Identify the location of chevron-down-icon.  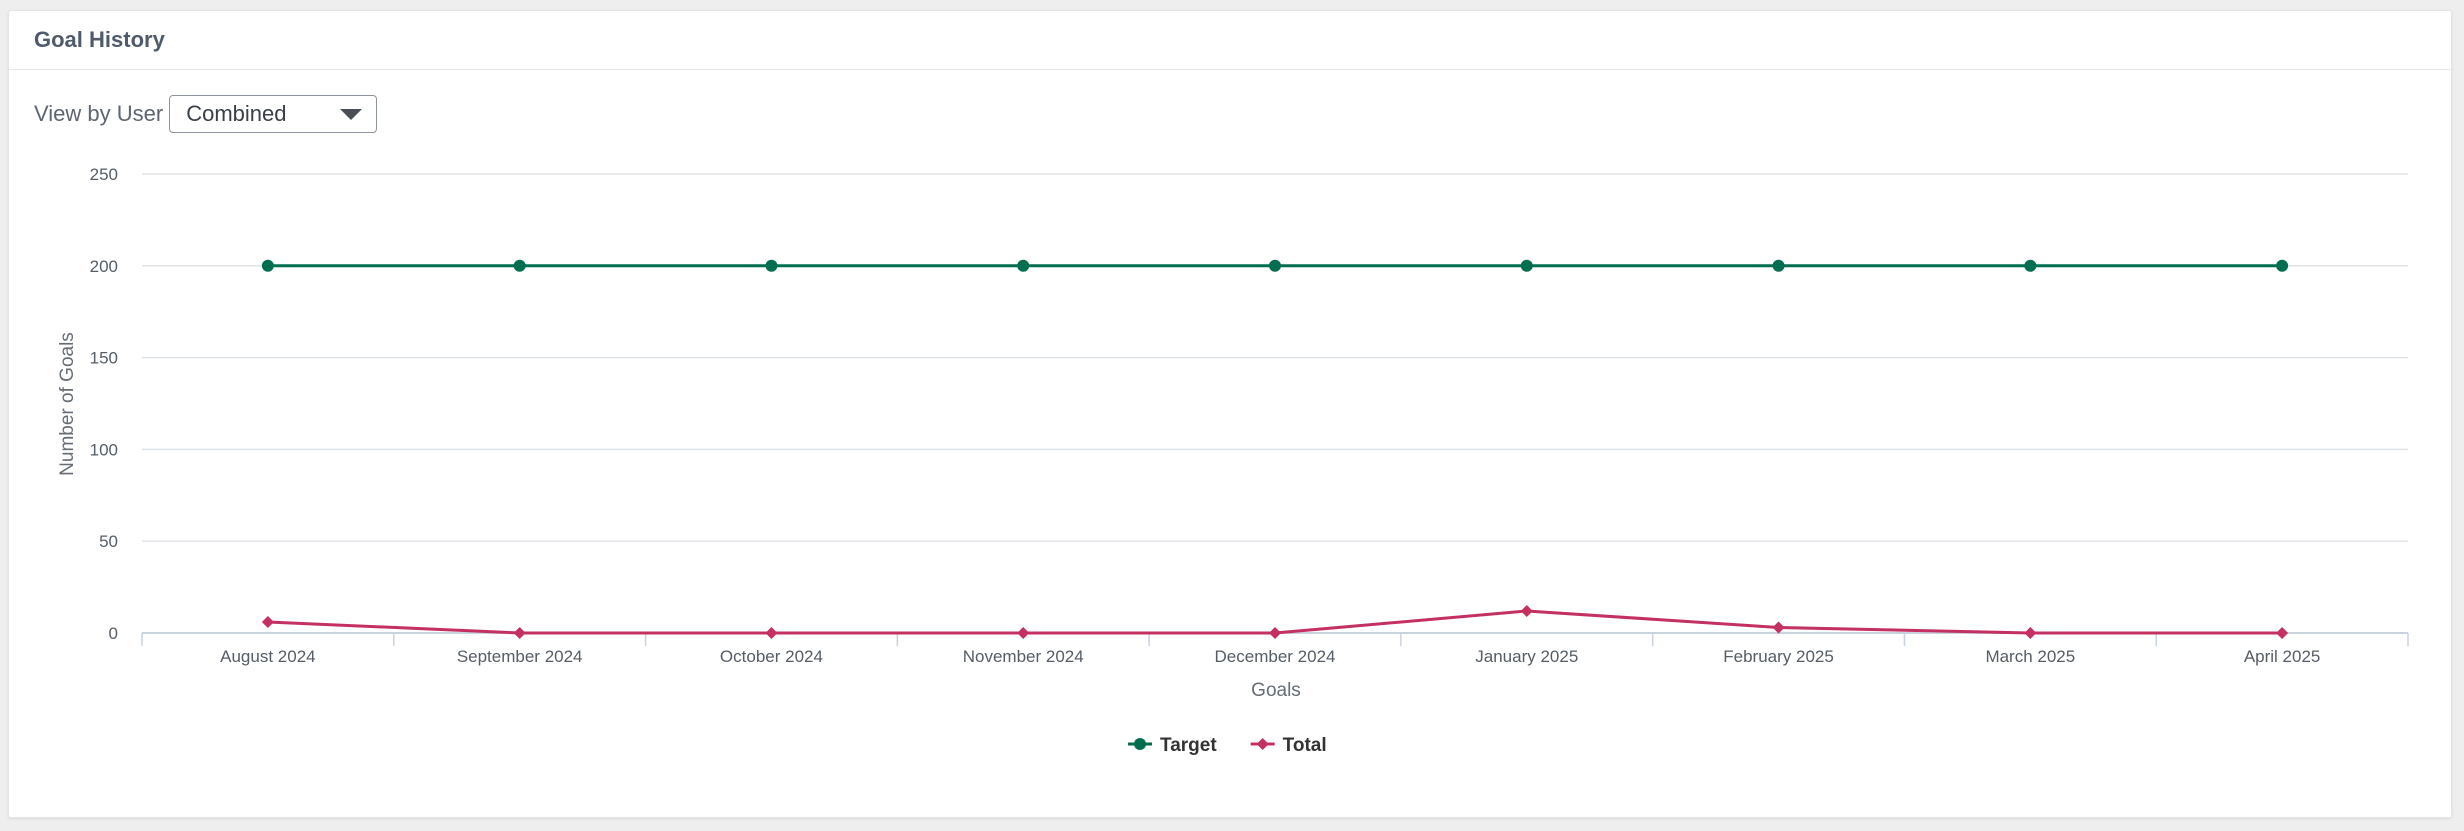
(351, 114).